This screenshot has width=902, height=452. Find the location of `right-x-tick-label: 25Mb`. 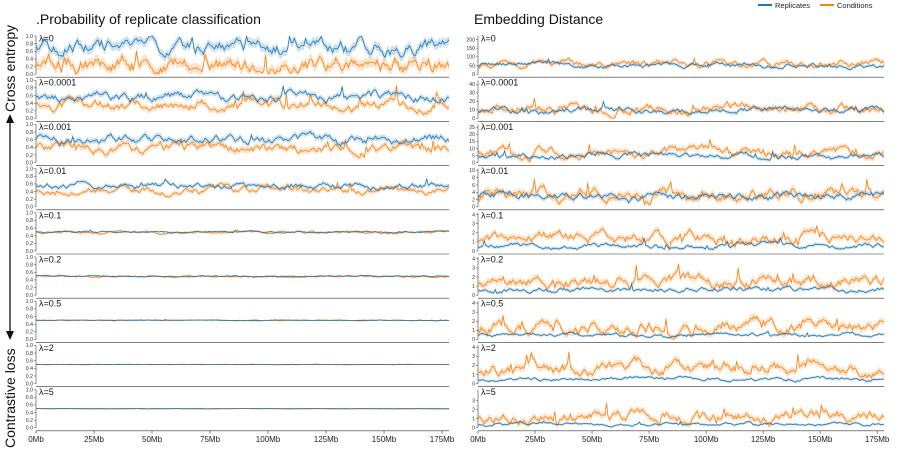

right-x-tick-label: 25Mb is located at coordinates (535, 439).